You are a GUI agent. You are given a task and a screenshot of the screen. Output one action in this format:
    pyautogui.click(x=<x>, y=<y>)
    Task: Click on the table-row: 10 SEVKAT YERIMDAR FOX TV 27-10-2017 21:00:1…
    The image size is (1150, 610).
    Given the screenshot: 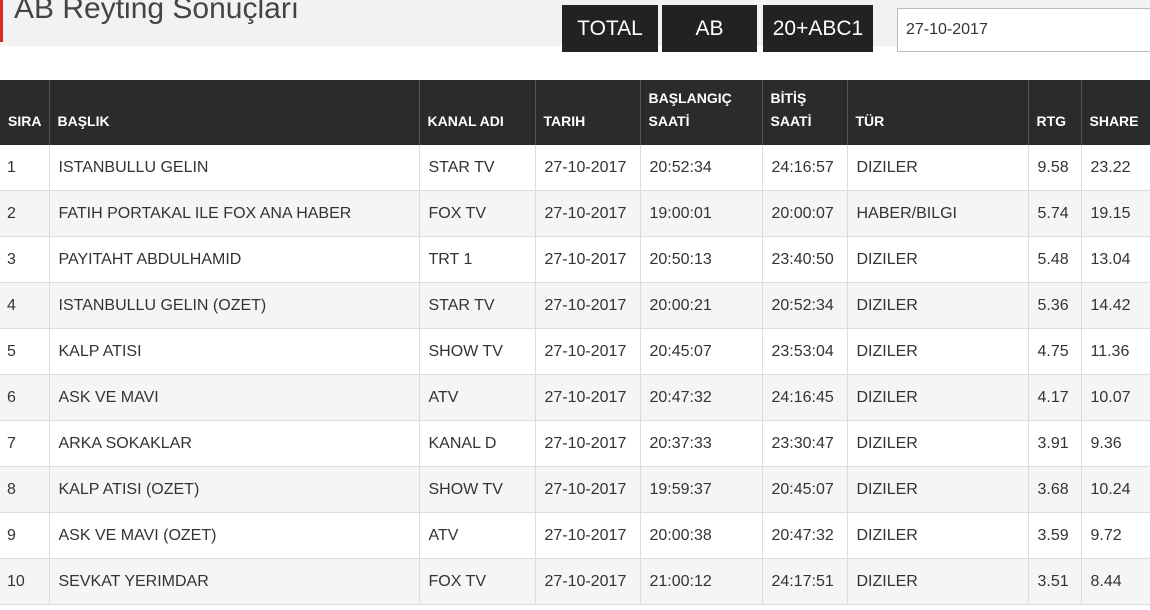 What is the action you would take?
    pyautogui.click(x=575, y=581)
    